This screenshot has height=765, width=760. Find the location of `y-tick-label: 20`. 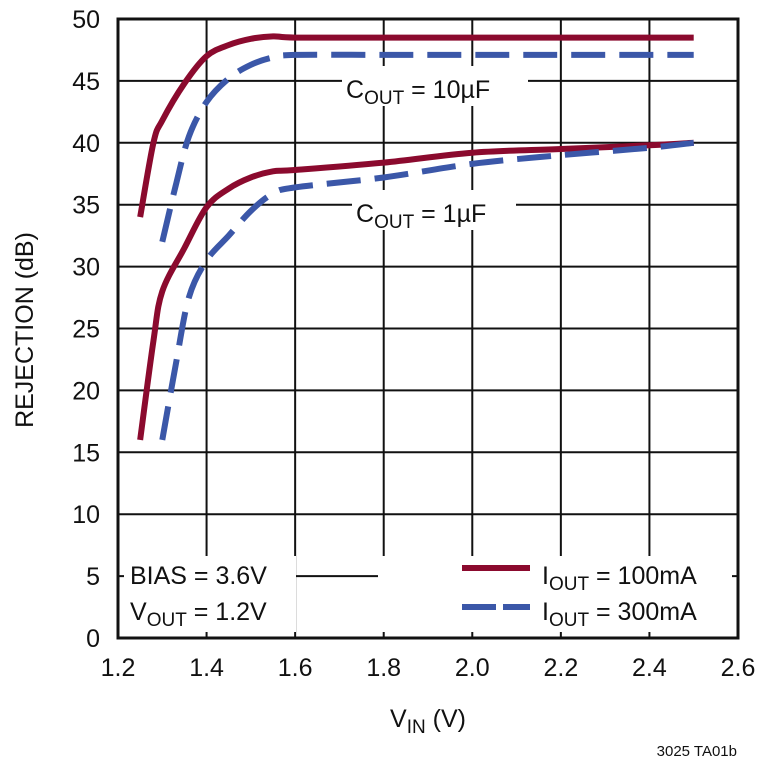

y-tick-label: 20 is located at coordinates (86, 391).